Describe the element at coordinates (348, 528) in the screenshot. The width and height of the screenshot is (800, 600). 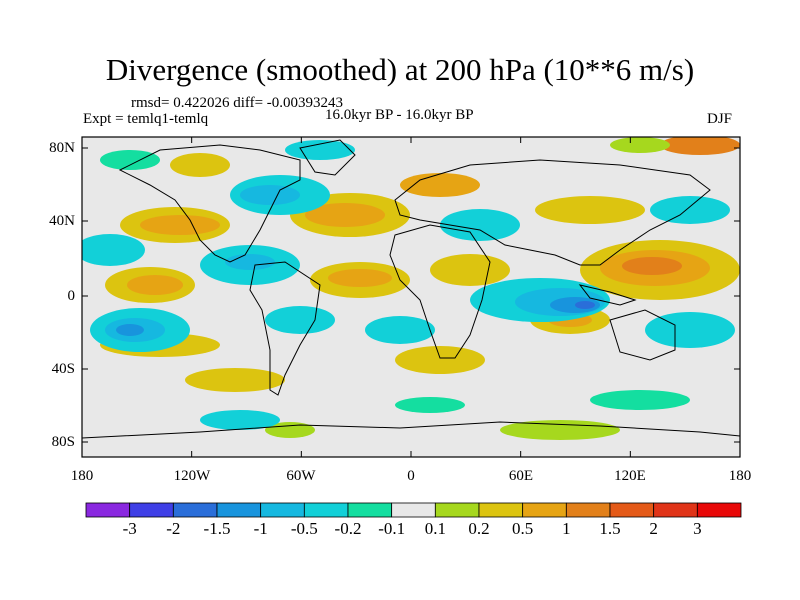
I see `colorbar-label: -0.2` at that location.